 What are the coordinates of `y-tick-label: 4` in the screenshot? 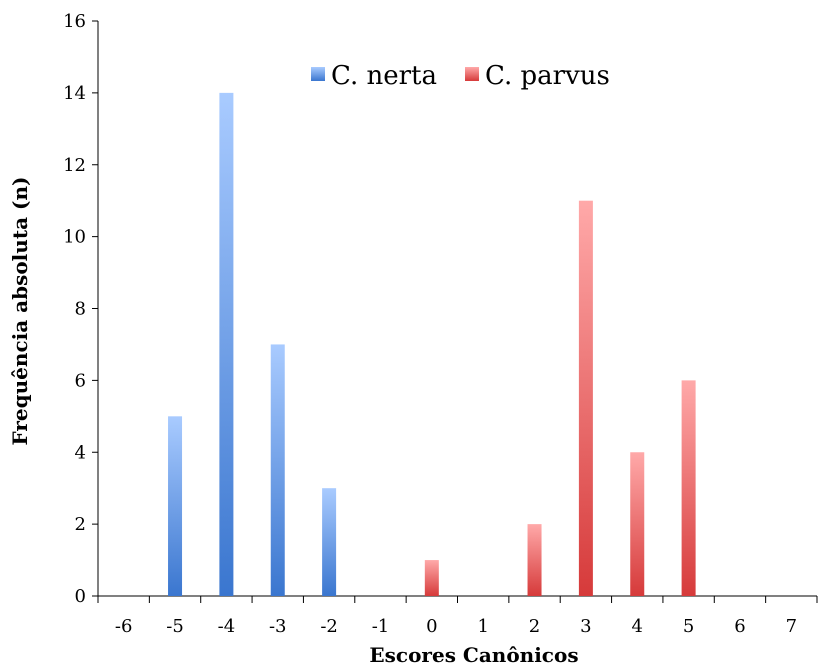 It's located at (80, 452).